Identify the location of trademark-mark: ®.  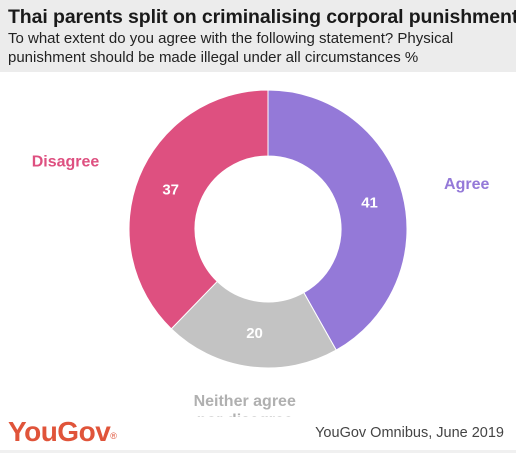
(113, 436).